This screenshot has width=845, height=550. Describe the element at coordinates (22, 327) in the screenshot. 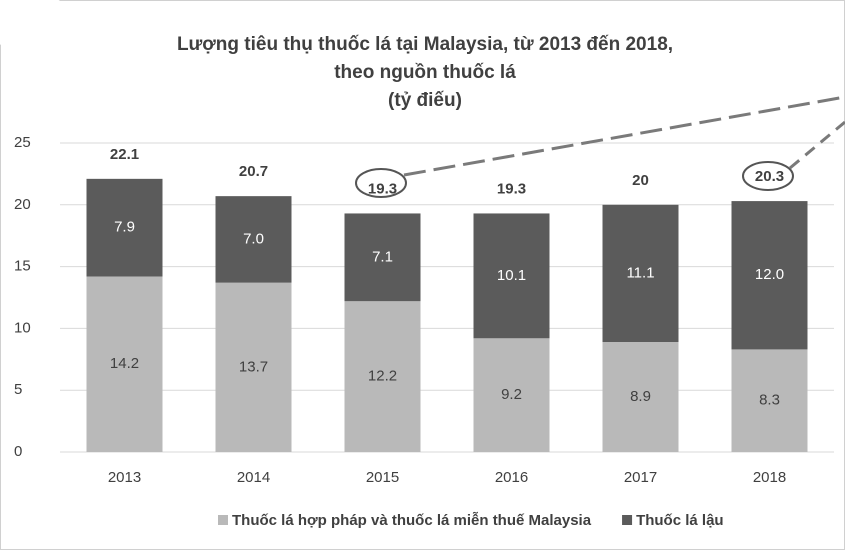

I see `y-tick-label: 10` at that location.